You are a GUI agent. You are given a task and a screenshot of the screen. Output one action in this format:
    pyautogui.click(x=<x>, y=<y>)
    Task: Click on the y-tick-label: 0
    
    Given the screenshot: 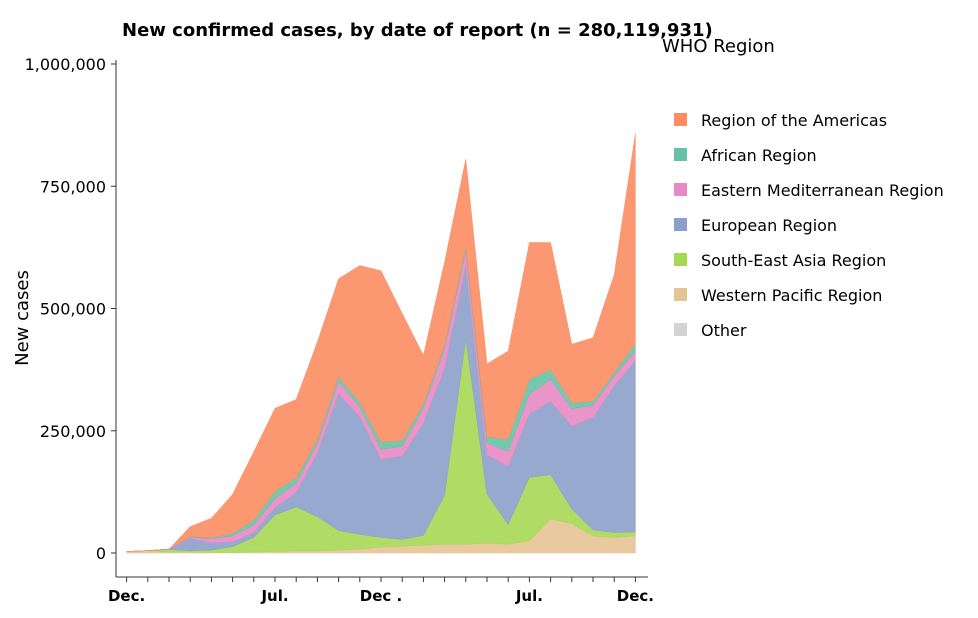 What is the action you would take?
    pyautogui.click(x=101, y=553)
    